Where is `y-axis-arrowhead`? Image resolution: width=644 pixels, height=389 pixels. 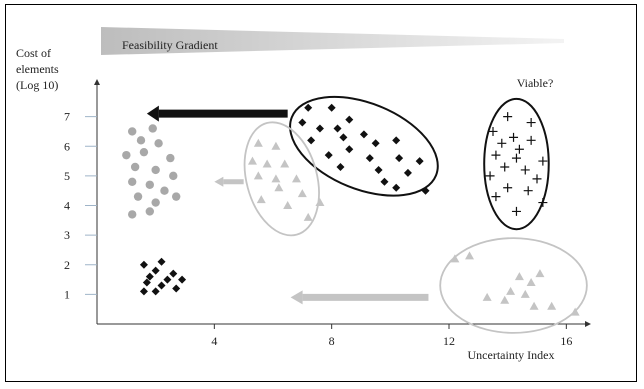
y-axis-arrowhead is located at coordinates (97, 82).